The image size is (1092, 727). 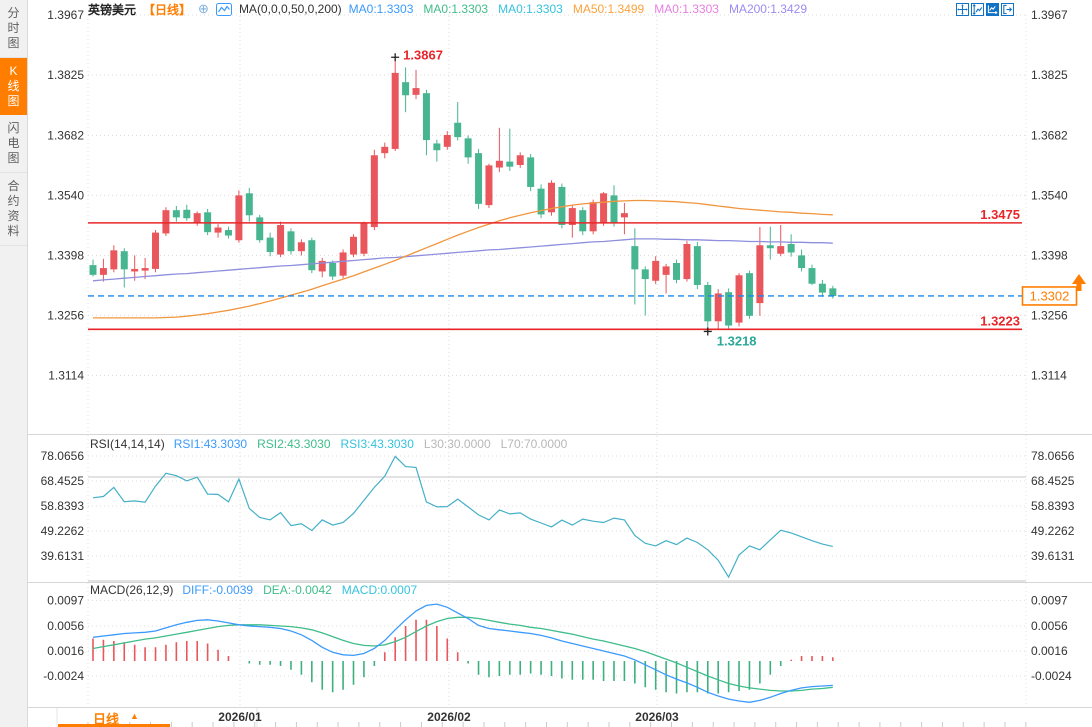 I want to click on rsi-title: RSI(14,14,14), so click(x=127, y=444).